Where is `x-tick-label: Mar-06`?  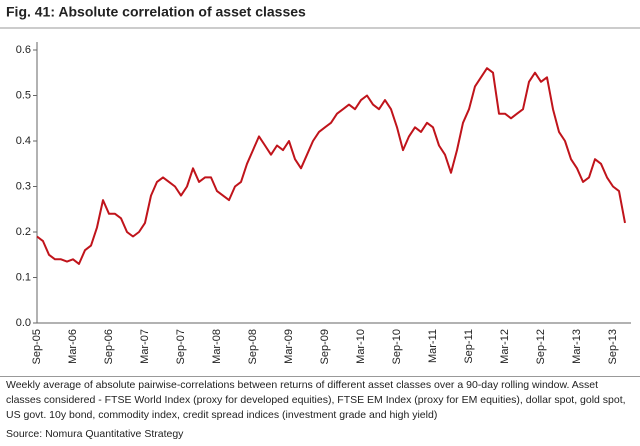 x-tick-label: Mar-06 is located at coordinates (73, 346).